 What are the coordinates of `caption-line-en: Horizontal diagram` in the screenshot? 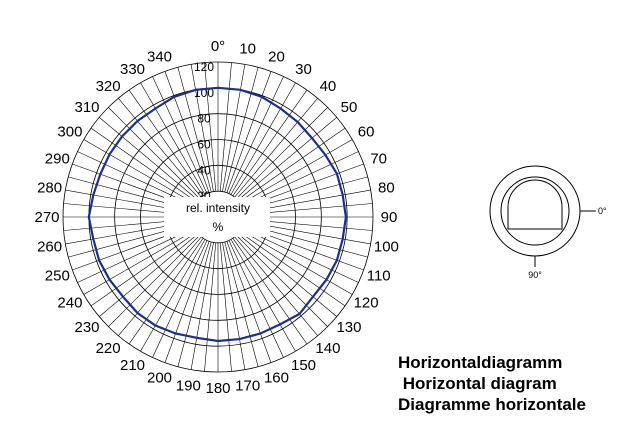 It's located at (477, 383).